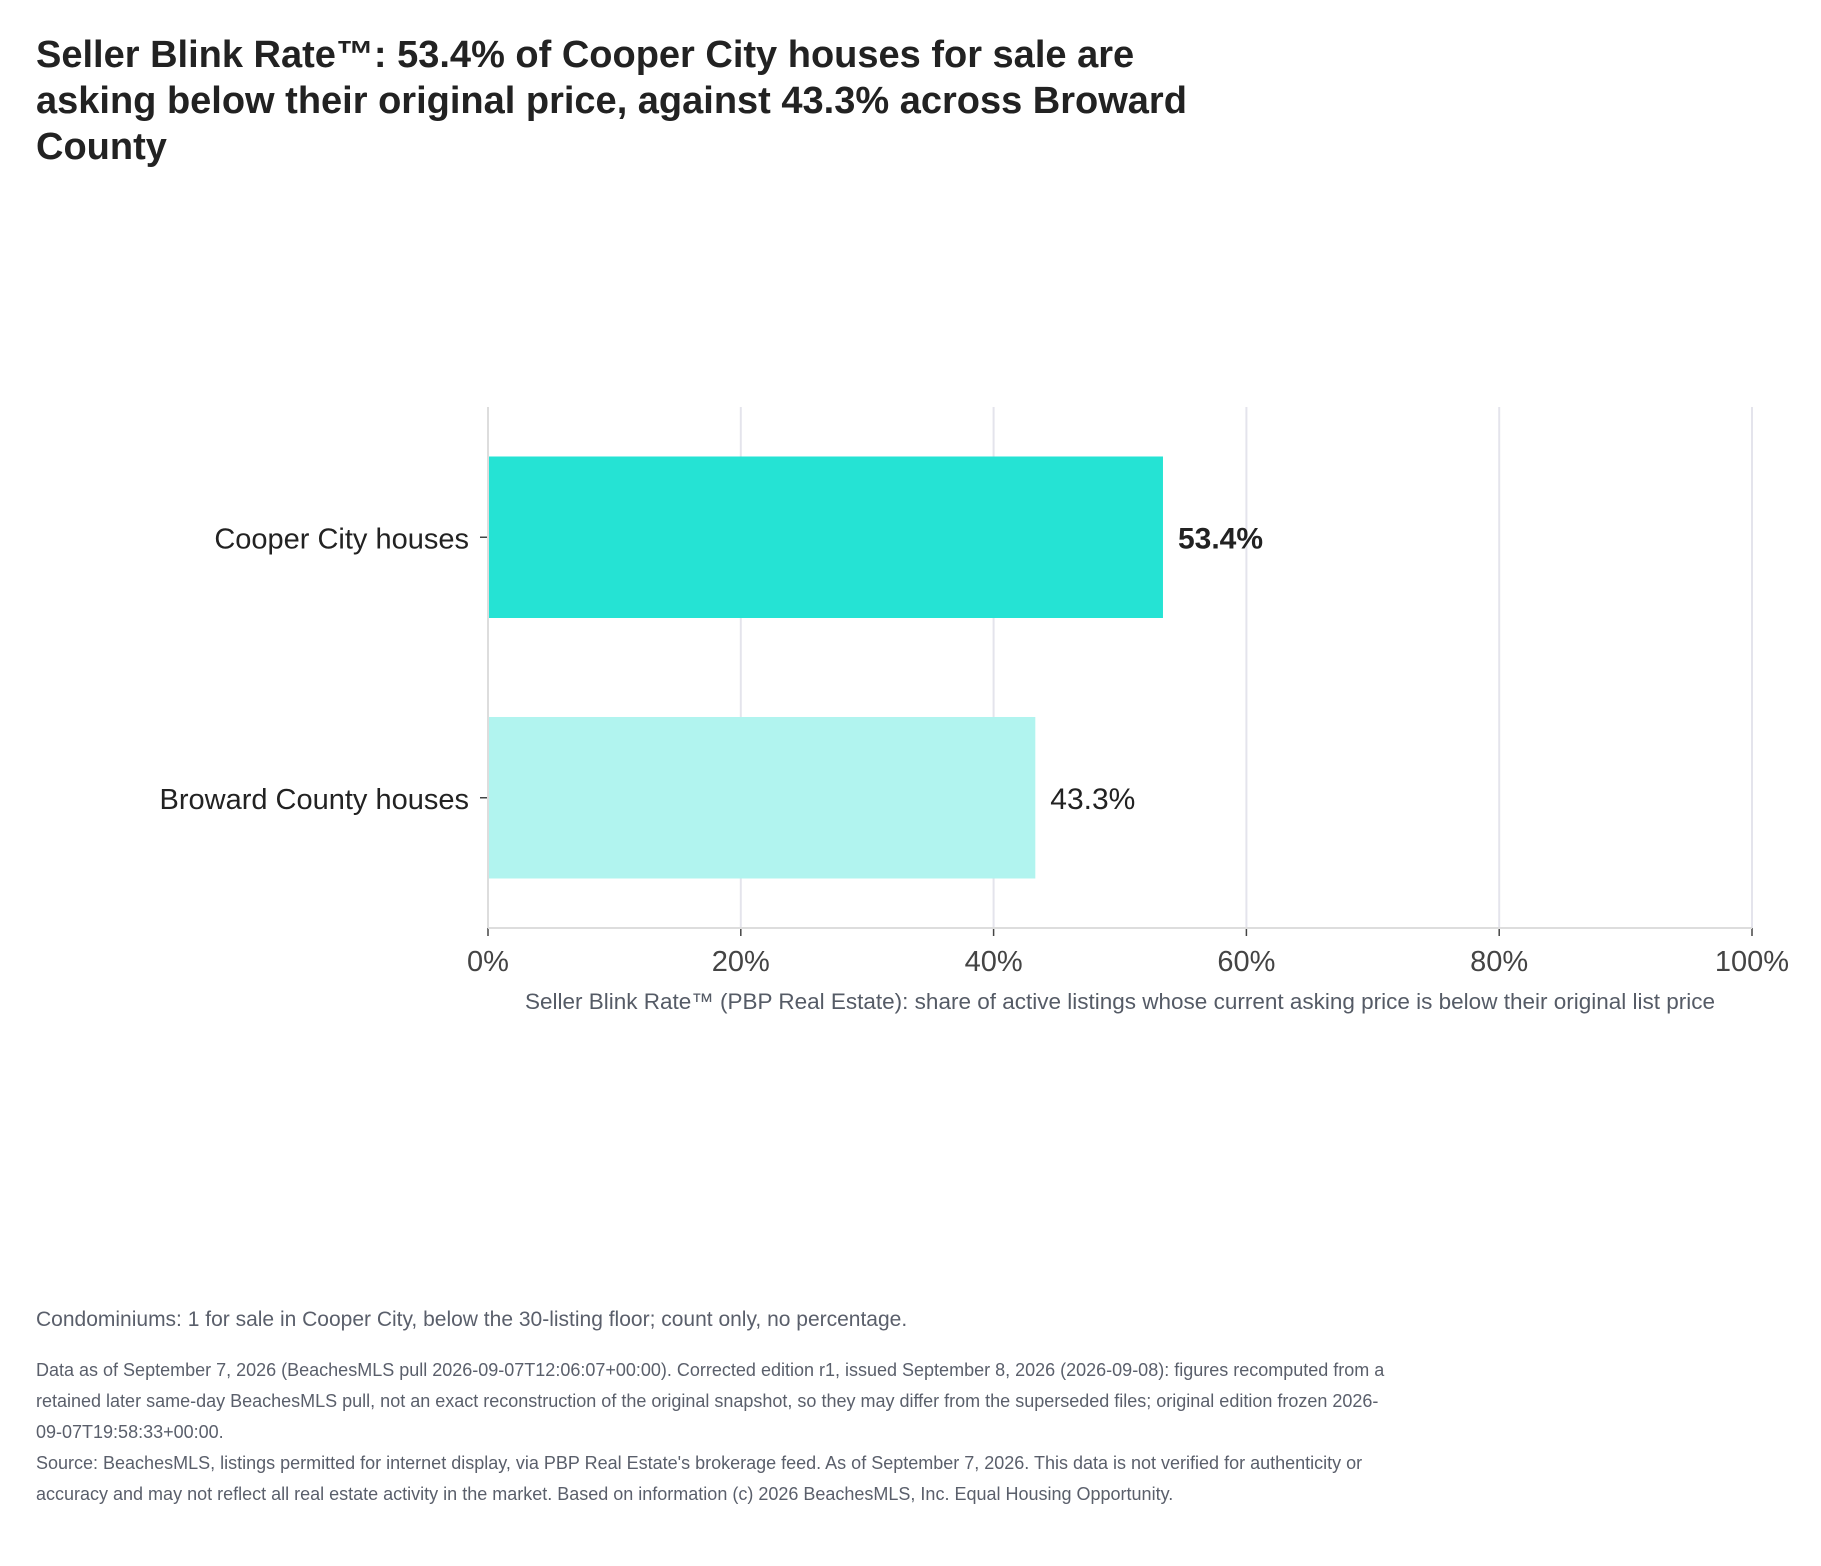 The height and width of the screenshot is (1566, 1821). What do you see at coordinates (315, 800) in the screenshot?
I see `y-category-label: Broward County houses` at bounding box center [315, 800].